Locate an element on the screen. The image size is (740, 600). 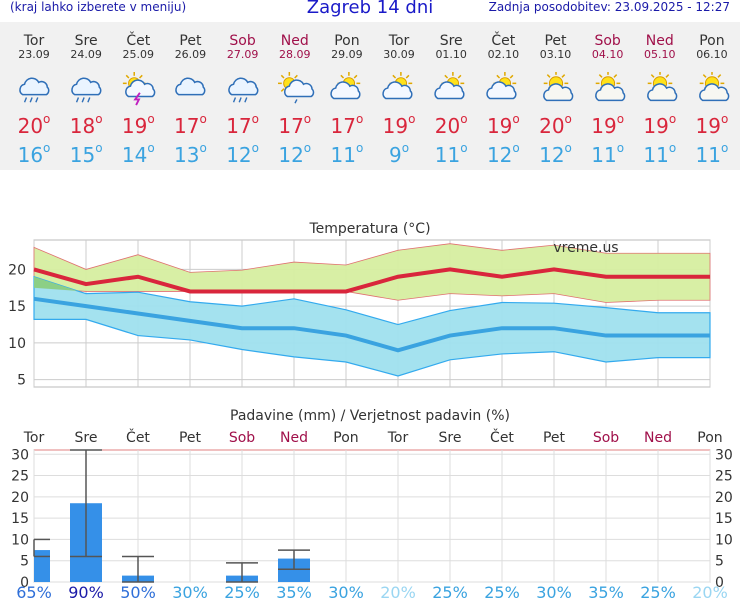
precipitation-y-tick-left: 5 is located at coordinates (24, 562).